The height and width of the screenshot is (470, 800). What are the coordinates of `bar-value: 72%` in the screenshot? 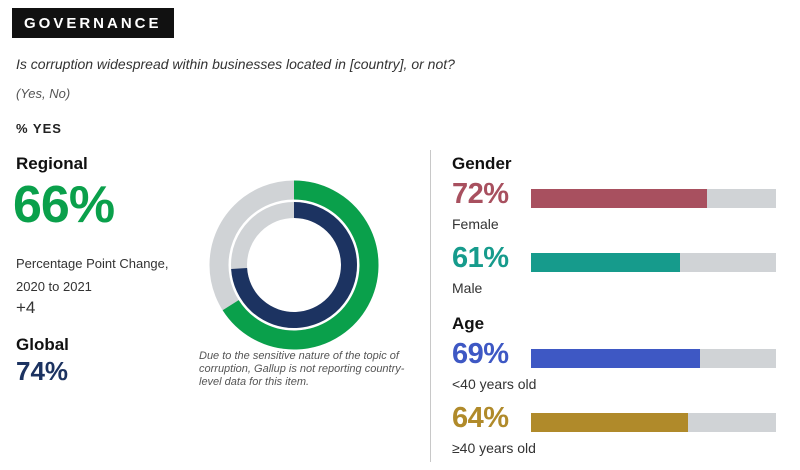 It's located at (480, 194).